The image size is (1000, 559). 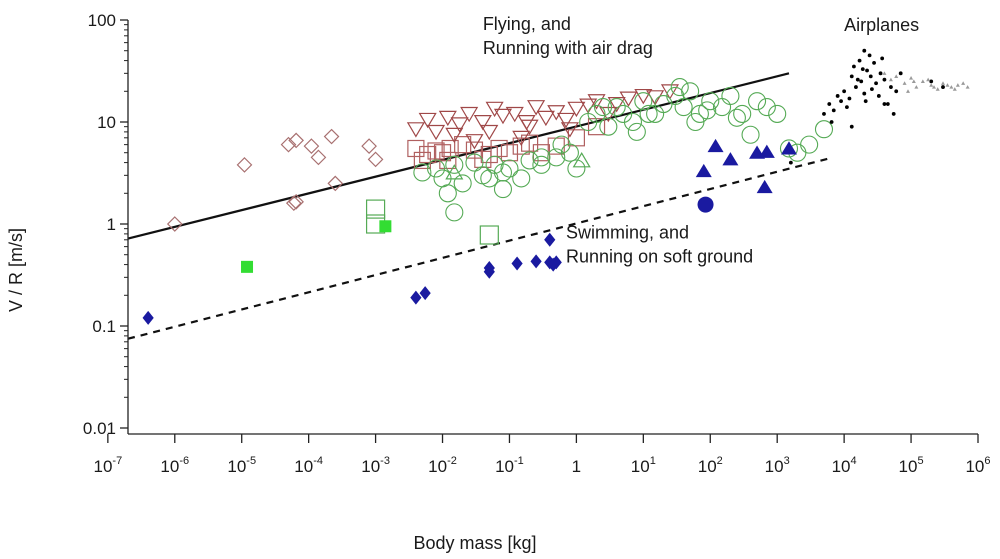 I want to click on square-filled-point, so click(x=247, y=266).